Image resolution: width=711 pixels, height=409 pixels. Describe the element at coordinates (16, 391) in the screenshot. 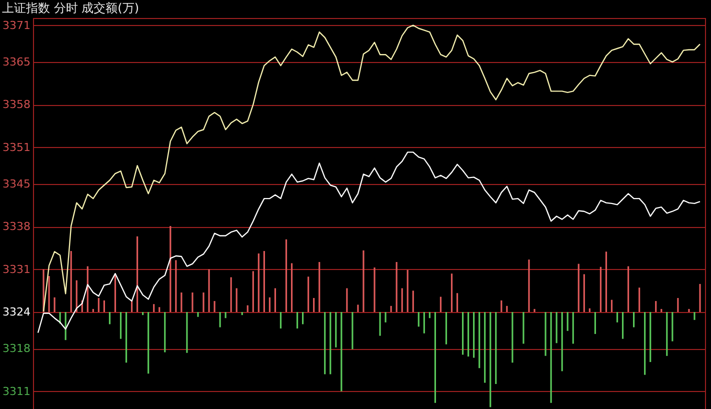

I see `y-tick-label: 3311` at that location.